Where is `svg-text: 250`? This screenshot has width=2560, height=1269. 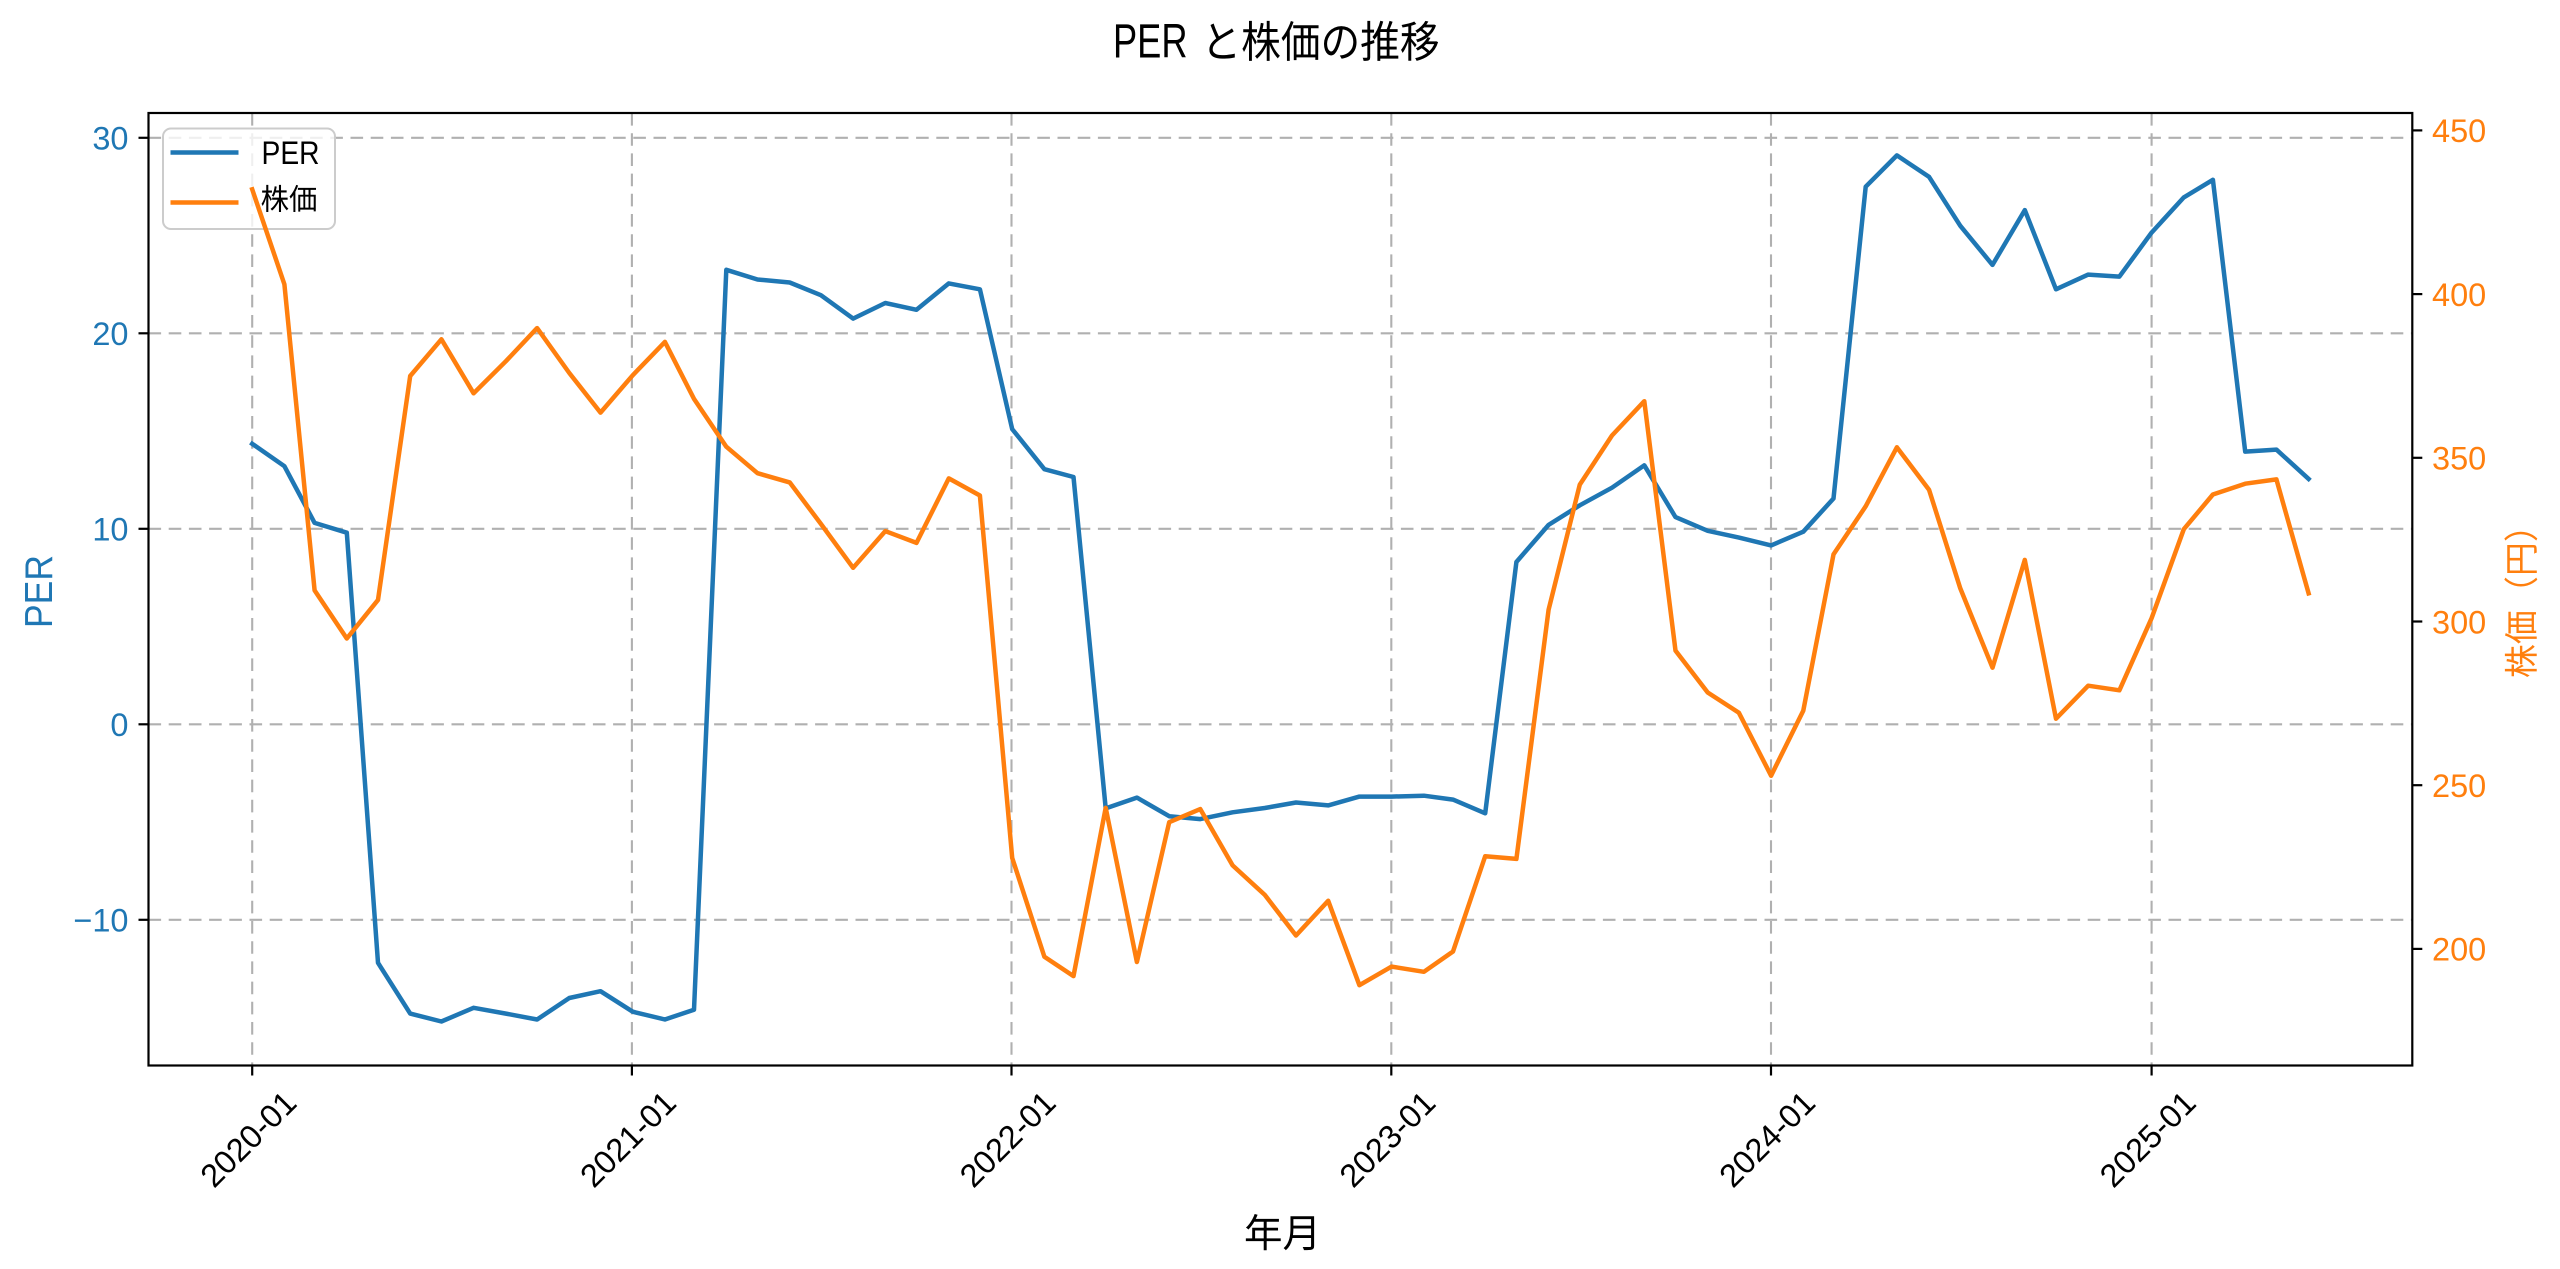 svg-text: 250 is located at coordinates (2459, 786).